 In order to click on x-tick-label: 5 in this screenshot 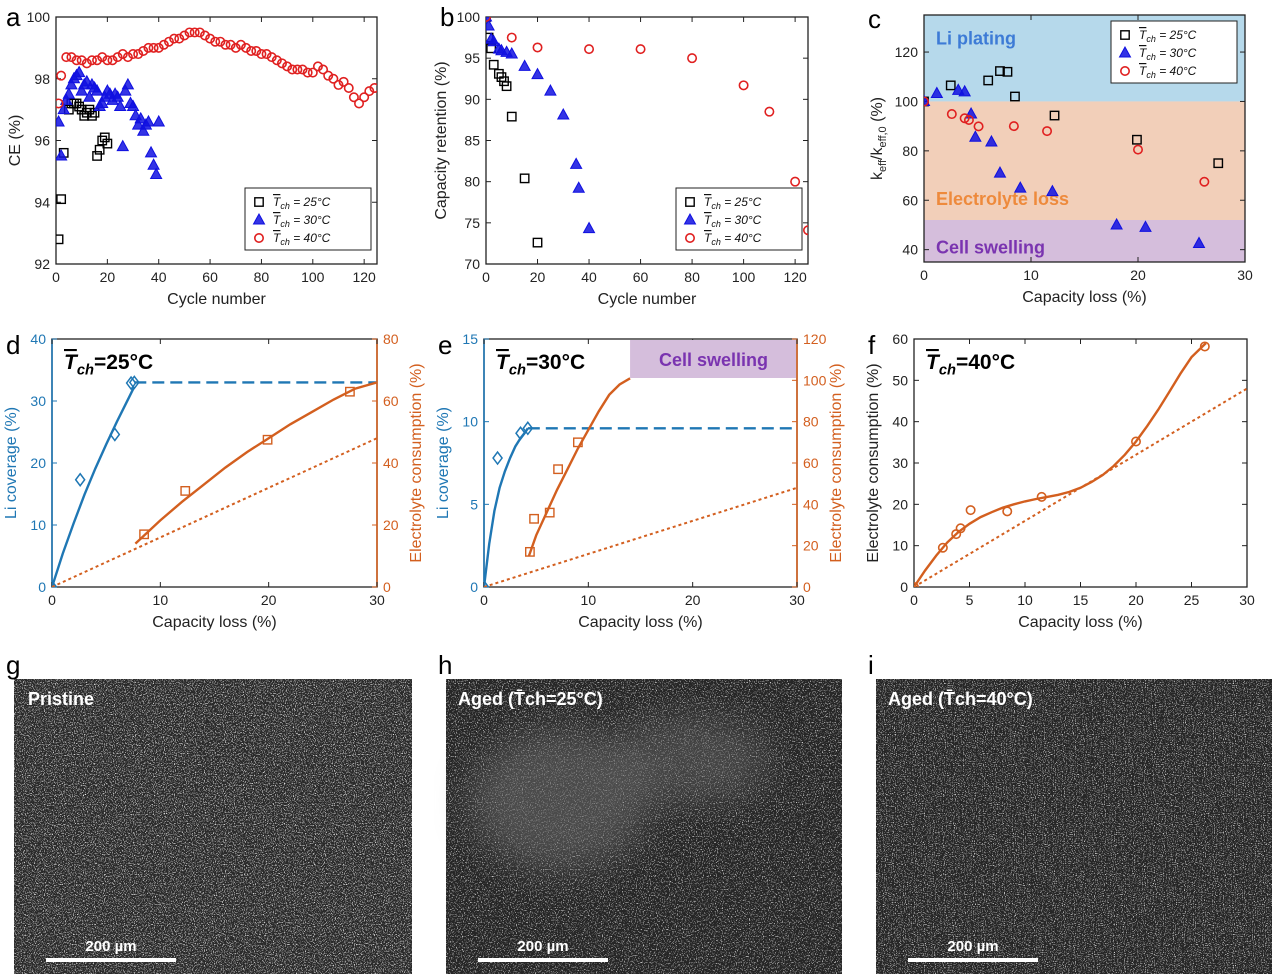, I will do `click(970, 600)`.